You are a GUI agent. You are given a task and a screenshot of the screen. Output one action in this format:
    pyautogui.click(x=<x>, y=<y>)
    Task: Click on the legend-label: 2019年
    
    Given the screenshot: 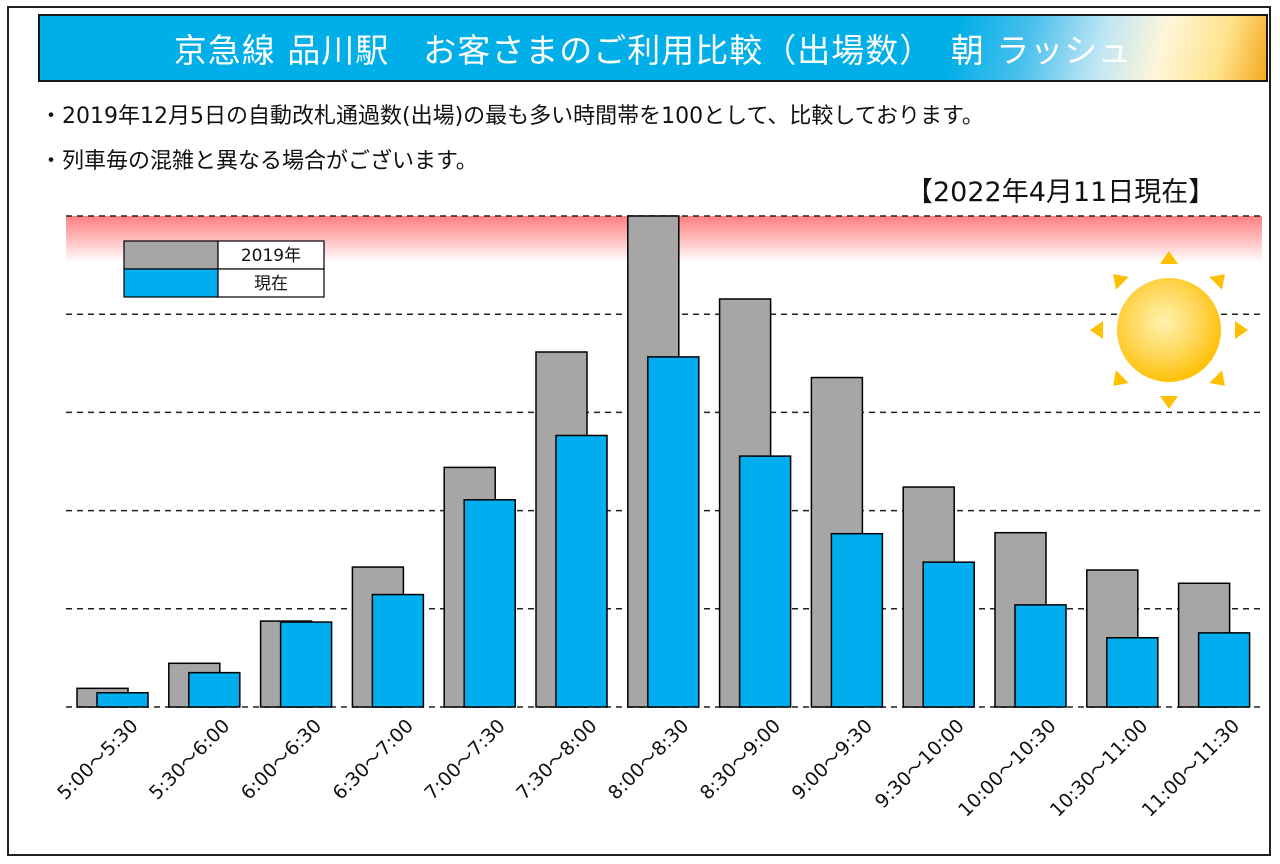 What is the action you would take?
    pyautogui.click(x=271, y=256)
    